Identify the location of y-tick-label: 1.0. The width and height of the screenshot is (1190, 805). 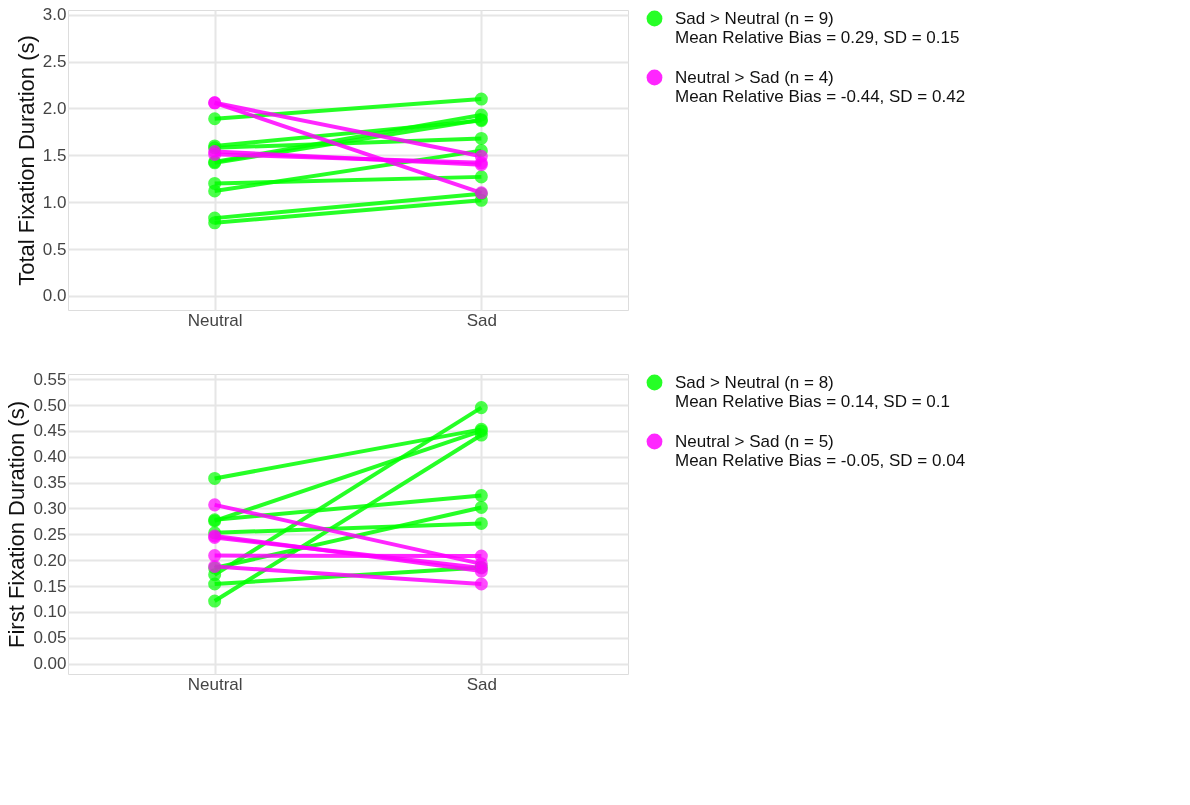
(54, 202).